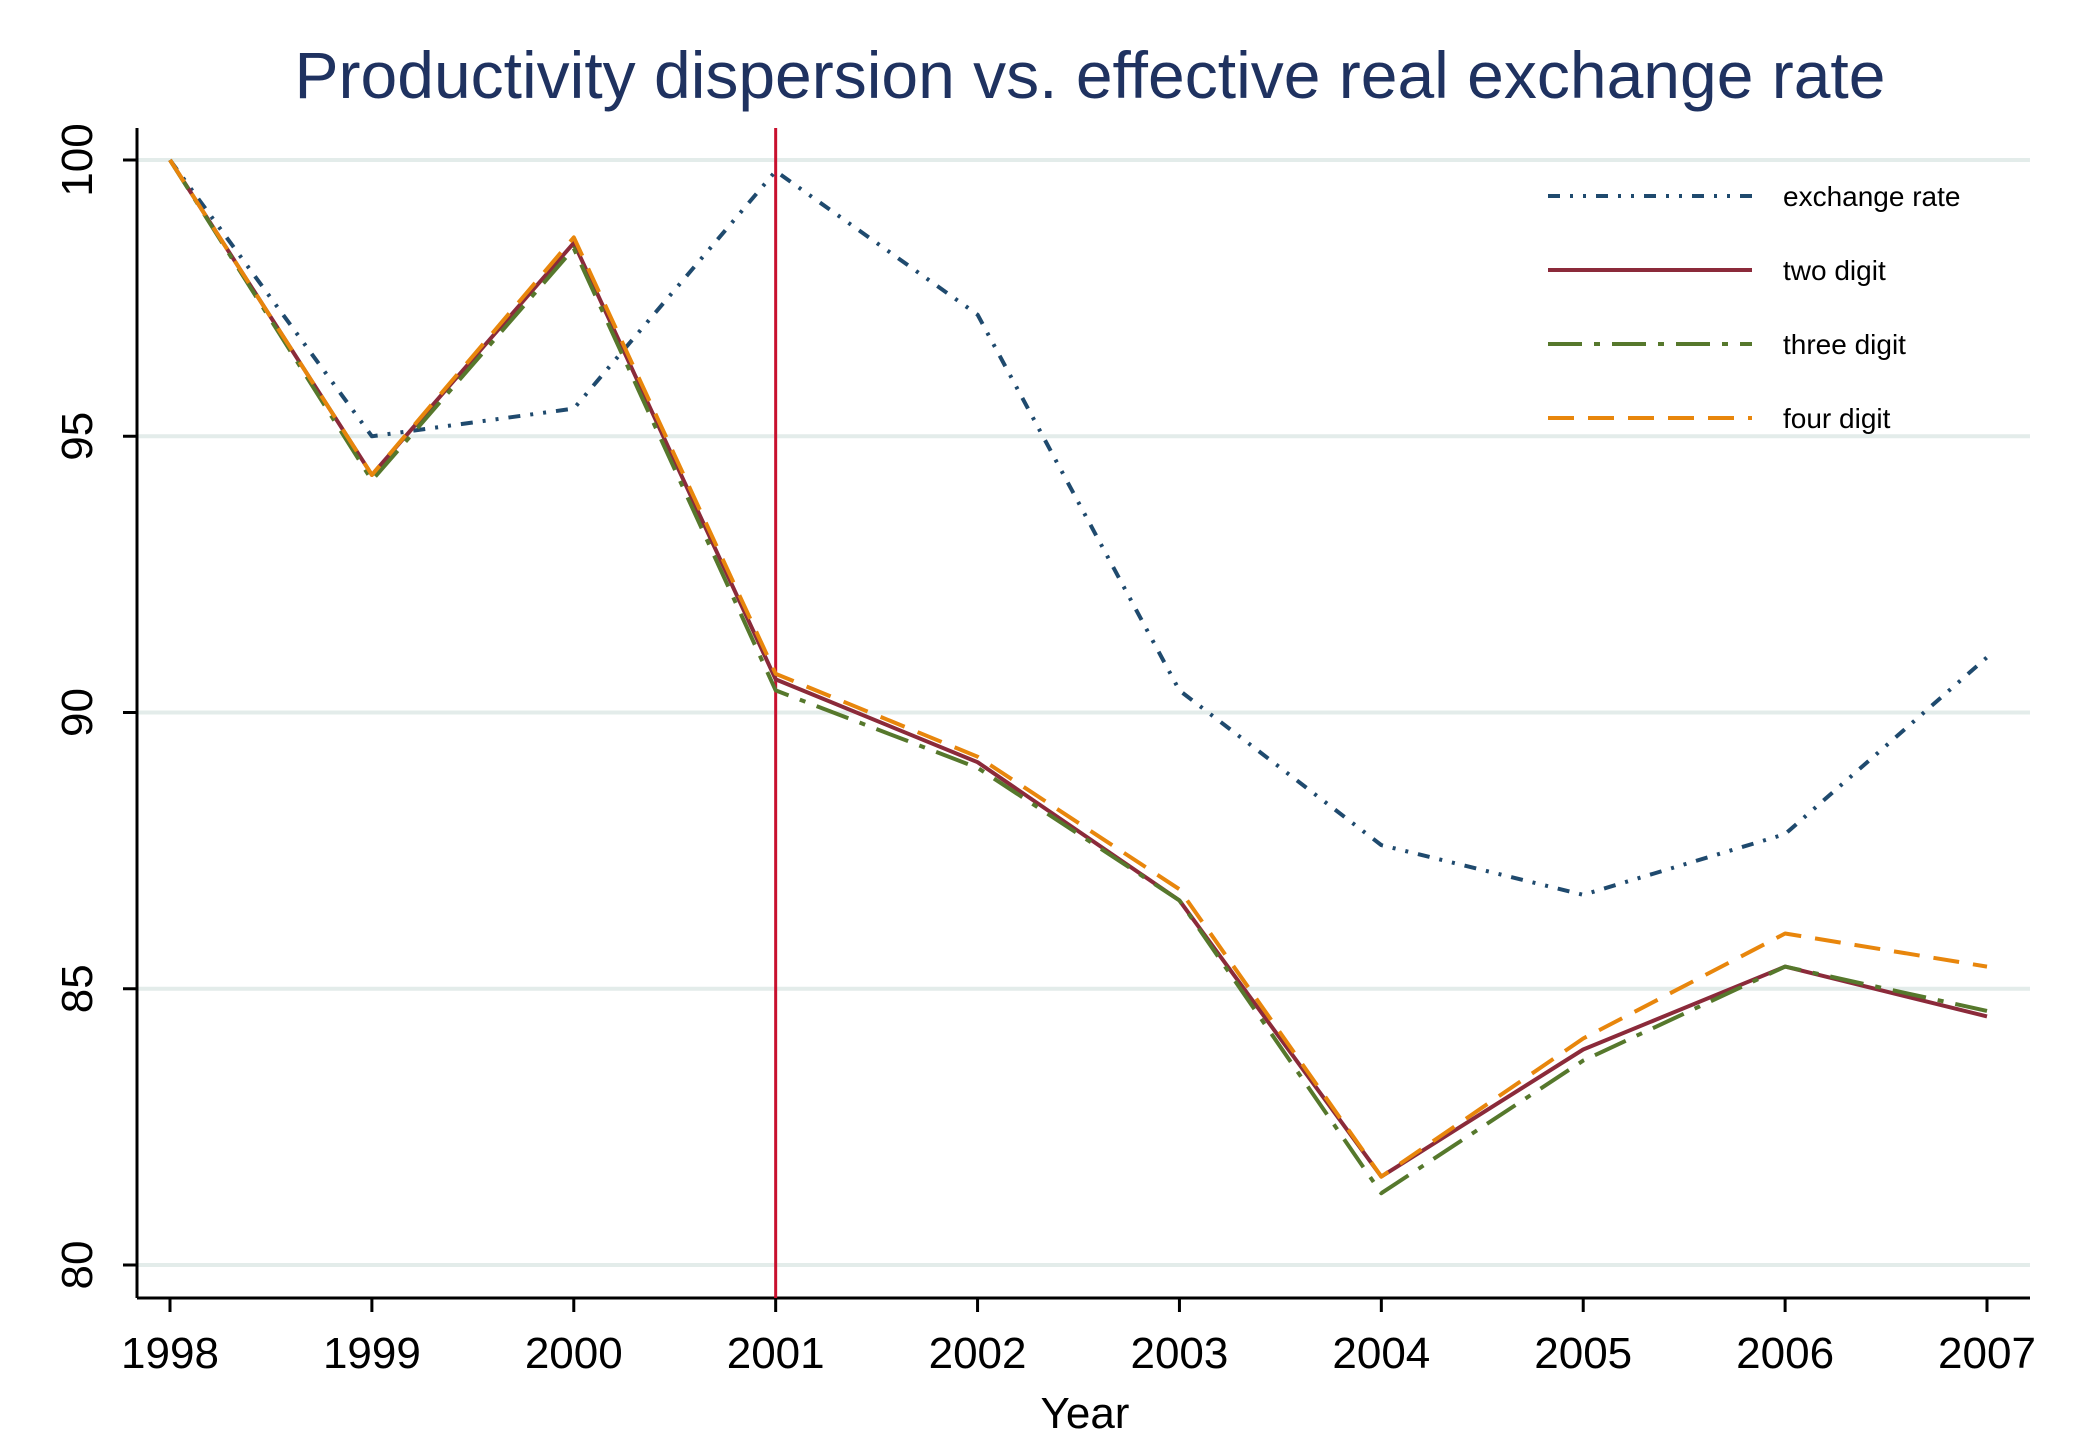 This screenshot has height=1456, width=2100. Describe the element at coordinates (1844, 344) in the screenshot. I see `legend-label: three digit` at that location.